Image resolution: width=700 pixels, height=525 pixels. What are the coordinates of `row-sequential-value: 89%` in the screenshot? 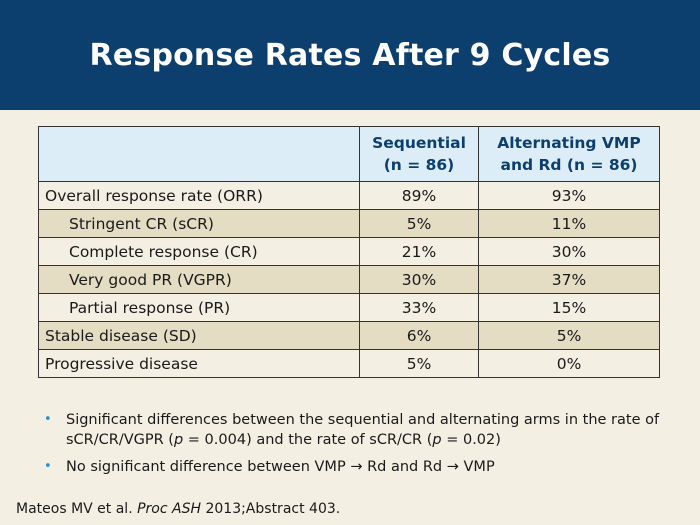 It's located at (419, 195).